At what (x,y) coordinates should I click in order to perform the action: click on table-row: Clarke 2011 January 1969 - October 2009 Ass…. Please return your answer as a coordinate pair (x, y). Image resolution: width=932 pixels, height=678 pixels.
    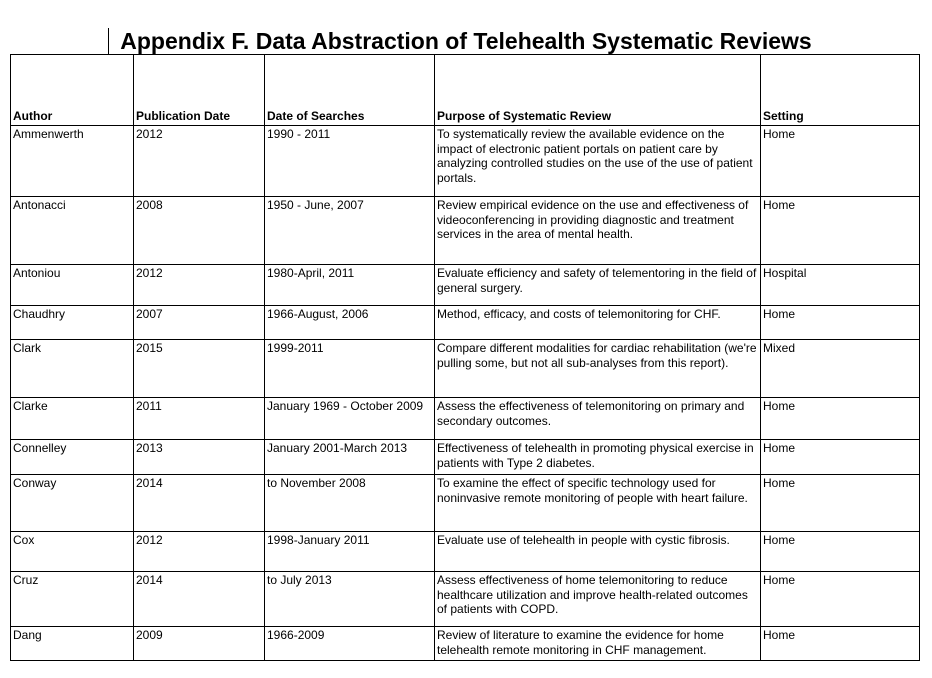
    Looking at the image, I should click on (465, 418).